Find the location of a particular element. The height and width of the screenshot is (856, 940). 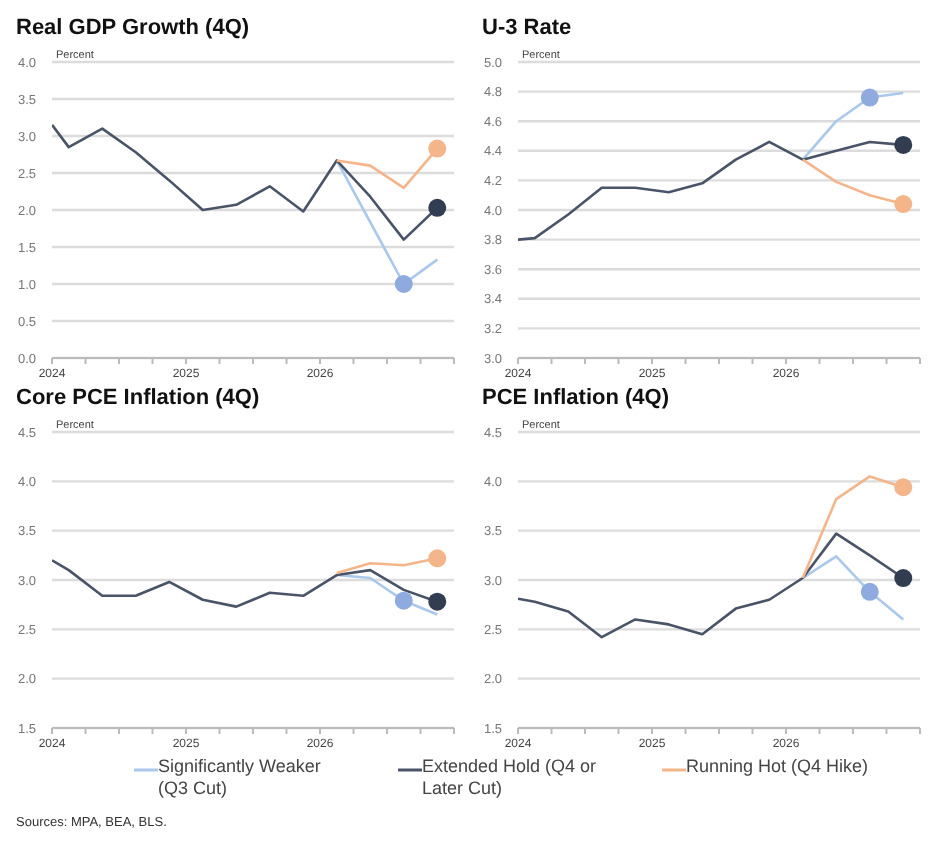

chart-title: Real GDP Growth (4Q) is located at coordinates (134, 30).